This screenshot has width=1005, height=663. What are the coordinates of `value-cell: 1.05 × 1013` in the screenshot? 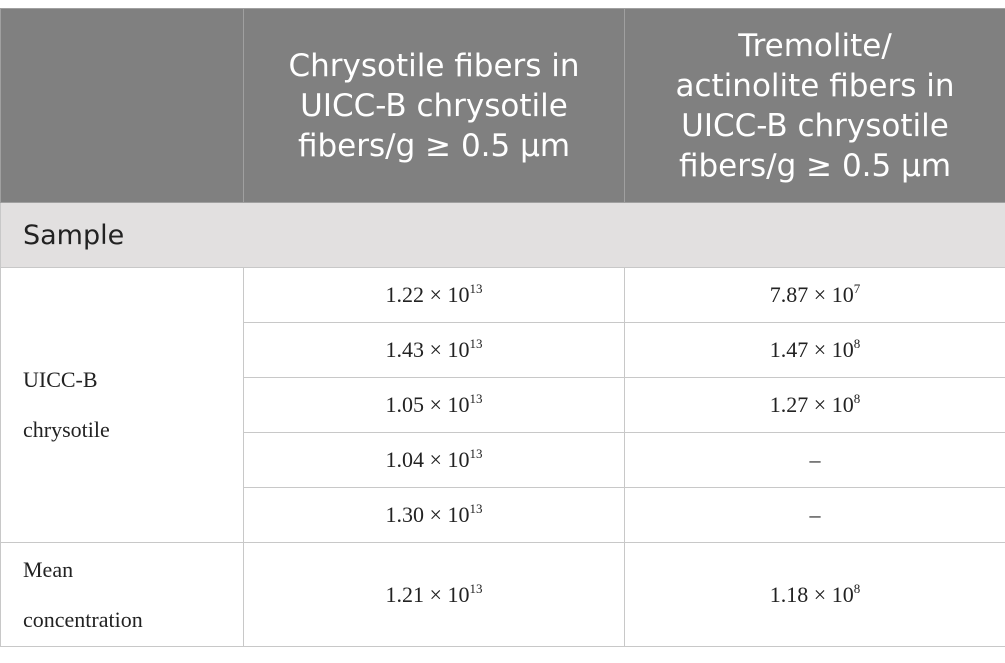 It's located at (434, 405).